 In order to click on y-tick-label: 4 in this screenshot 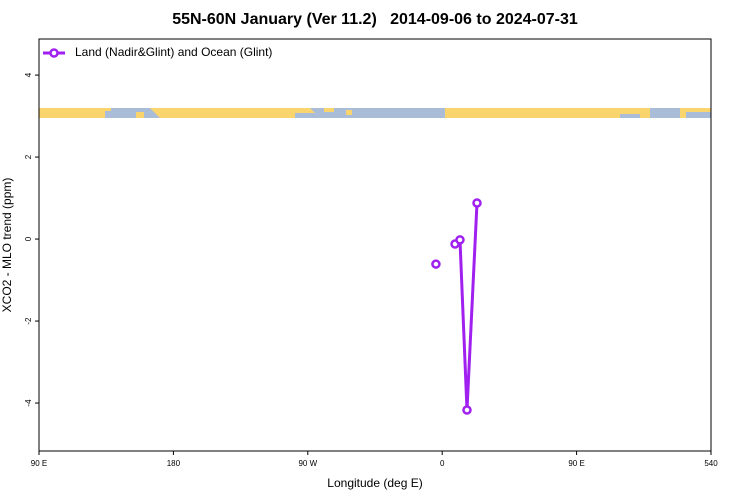, I will do `click(28, 74)`.